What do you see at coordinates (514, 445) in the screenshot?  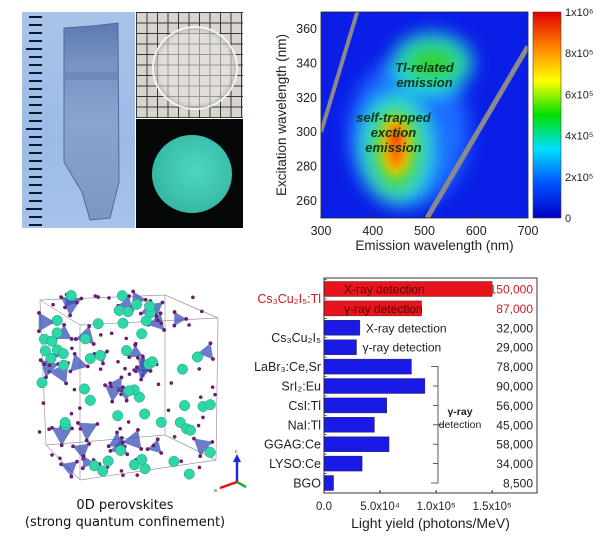 I see `value-label: 58,000` at bounding box center [514, 445].